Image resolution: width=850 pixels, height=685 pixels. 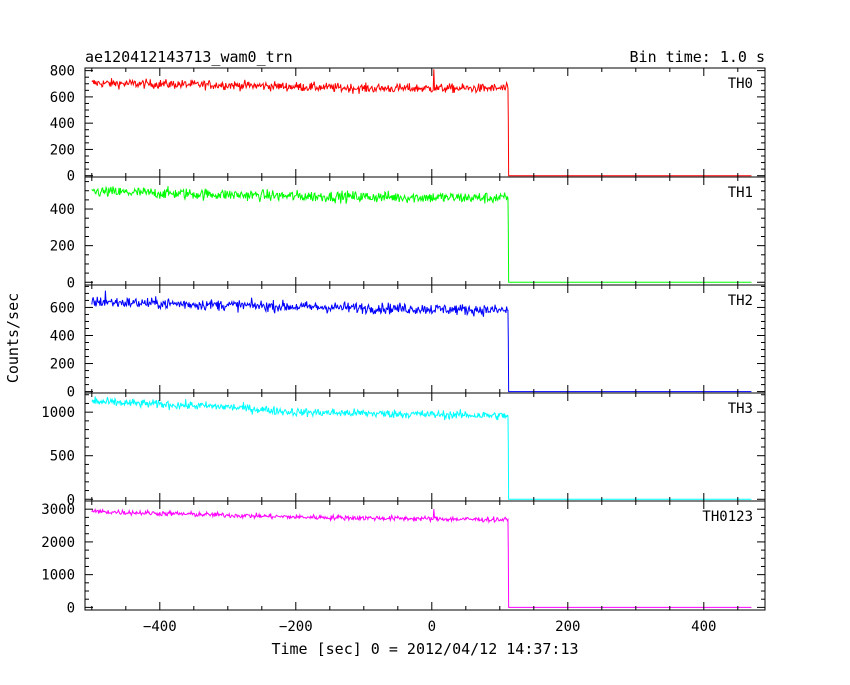 What do you see at coordinates (424, 649) in the screenshot?
I see `x-axis-label: Time [sec] 0 = 2012/04/12 14:37:13` at bounding box center [424, 649].